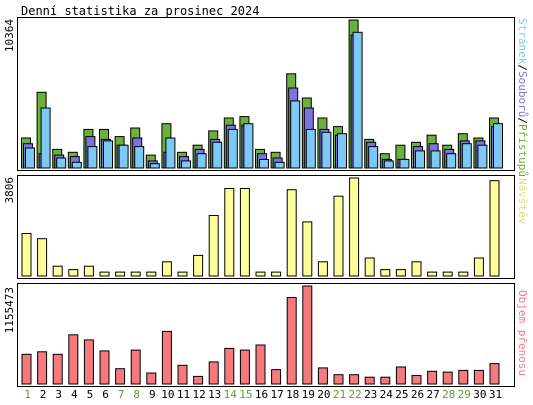 This screenshot has height=405, width=533. Describe the element at coordinates (140, 11) in the screenshot. I see `chart-title: Denní statistika za prosinec 2024` at that location.